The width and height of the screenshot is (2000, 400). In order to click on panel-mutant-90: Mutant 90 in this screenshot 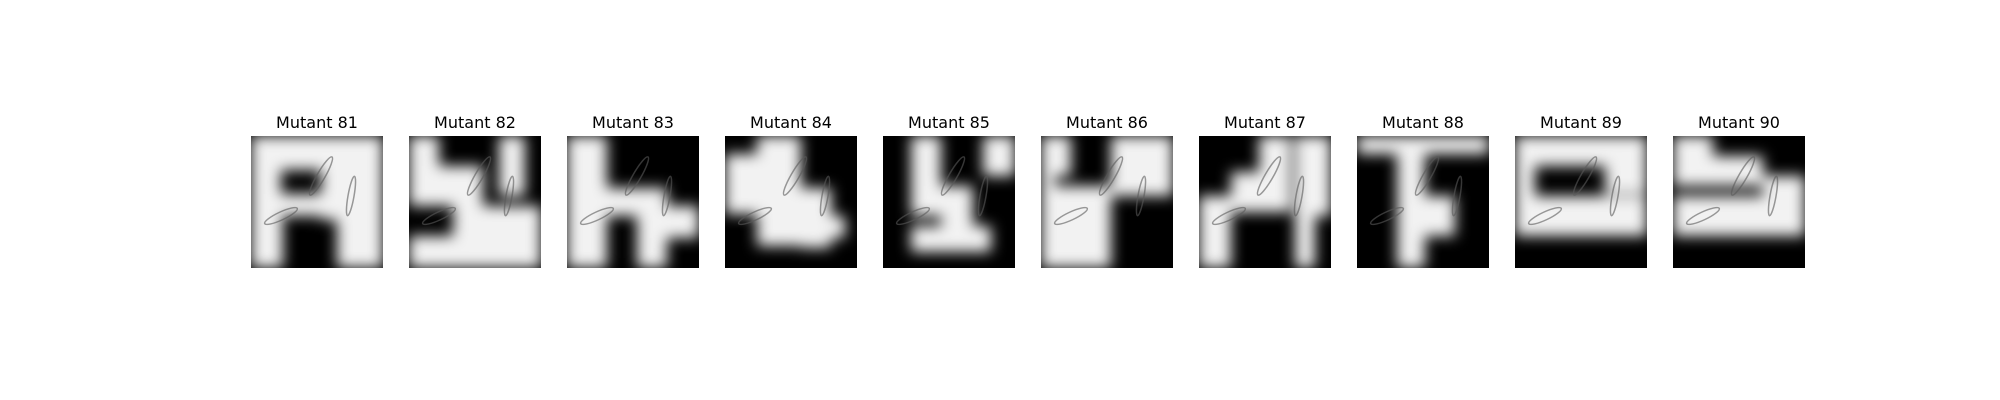, I will do `click(1739, 189)`.